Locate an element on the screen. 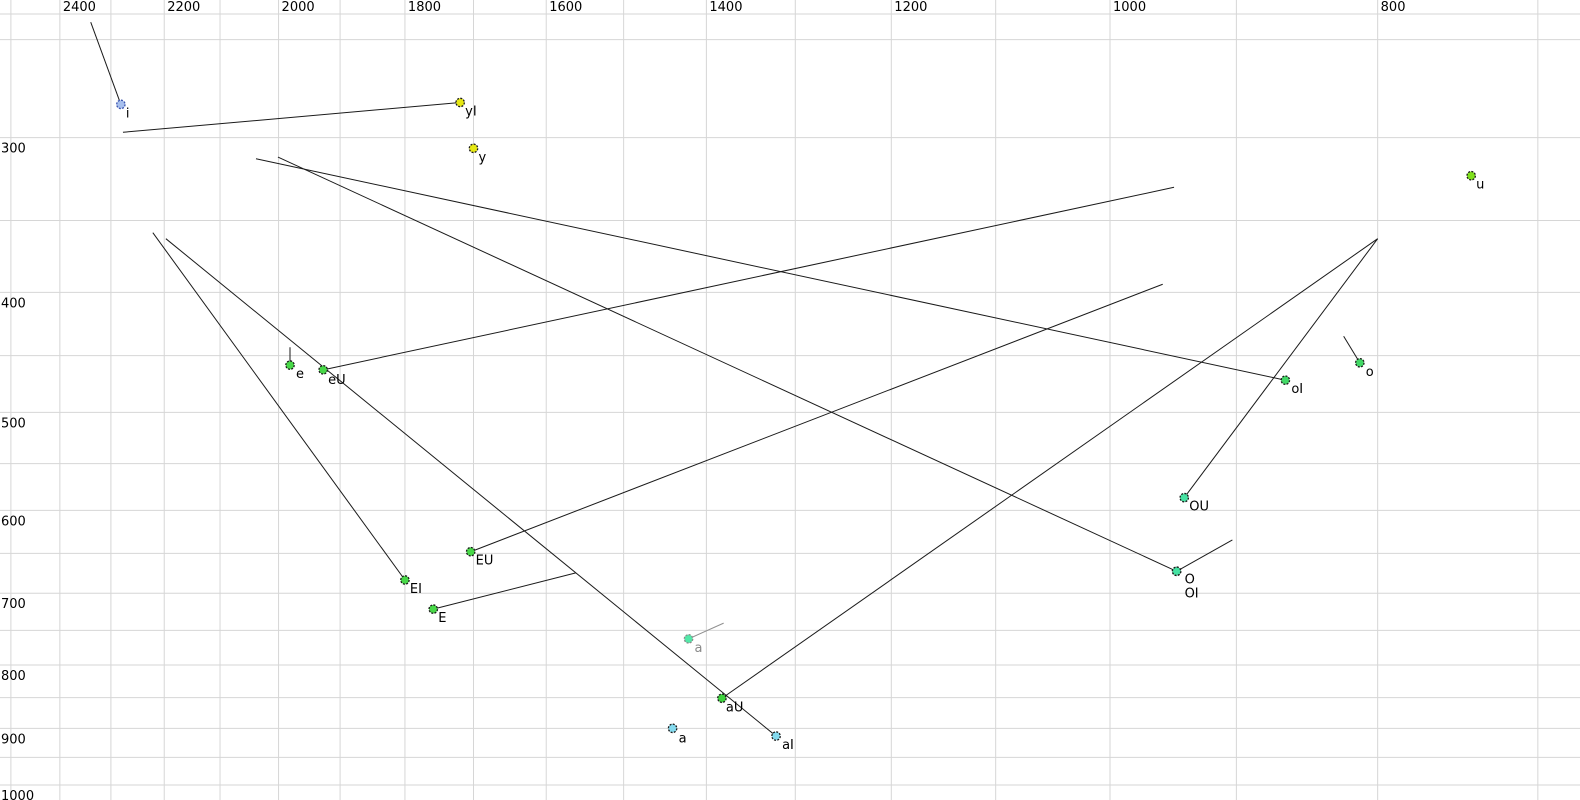  point-label-o: o is located at coordinates (1370, 372).